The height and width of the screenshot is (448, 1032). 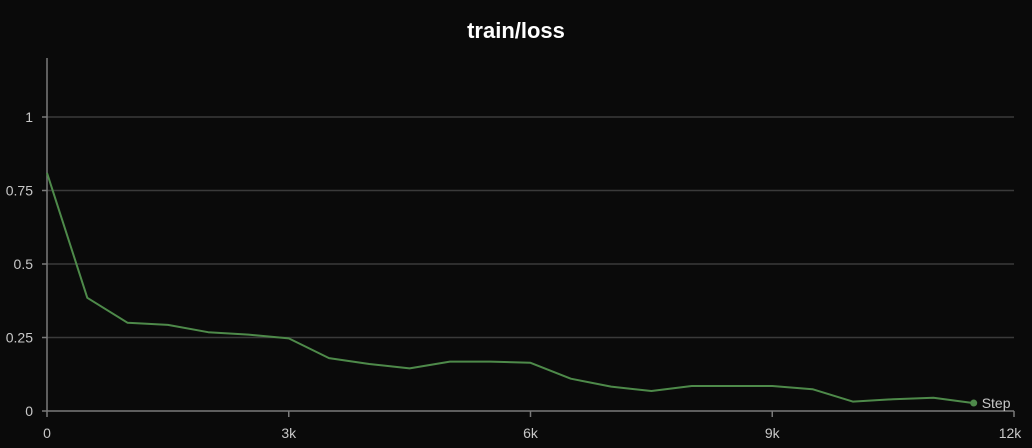 I want to click on y-tick-label: 1, so click(x=29, y=117).